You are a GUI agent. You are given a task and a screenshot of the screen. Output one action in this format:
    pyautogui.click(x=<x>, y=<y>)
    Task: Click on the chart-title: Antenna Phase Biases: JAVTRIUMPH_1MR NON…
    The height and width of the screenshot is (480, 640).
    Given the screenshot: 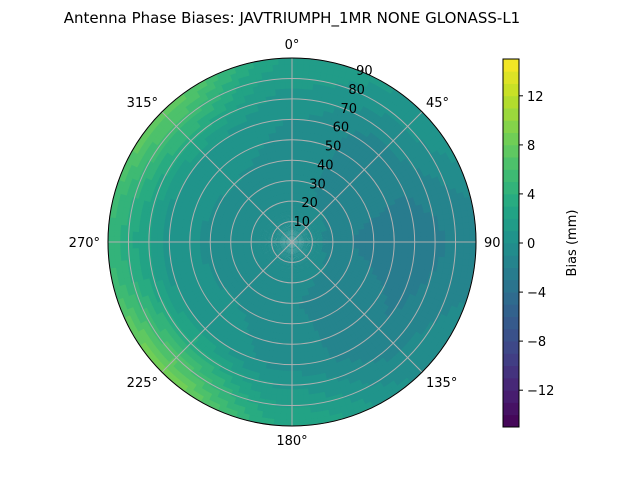 What is the action you would take?
    pyautogui.click(x=292, y=18)
    